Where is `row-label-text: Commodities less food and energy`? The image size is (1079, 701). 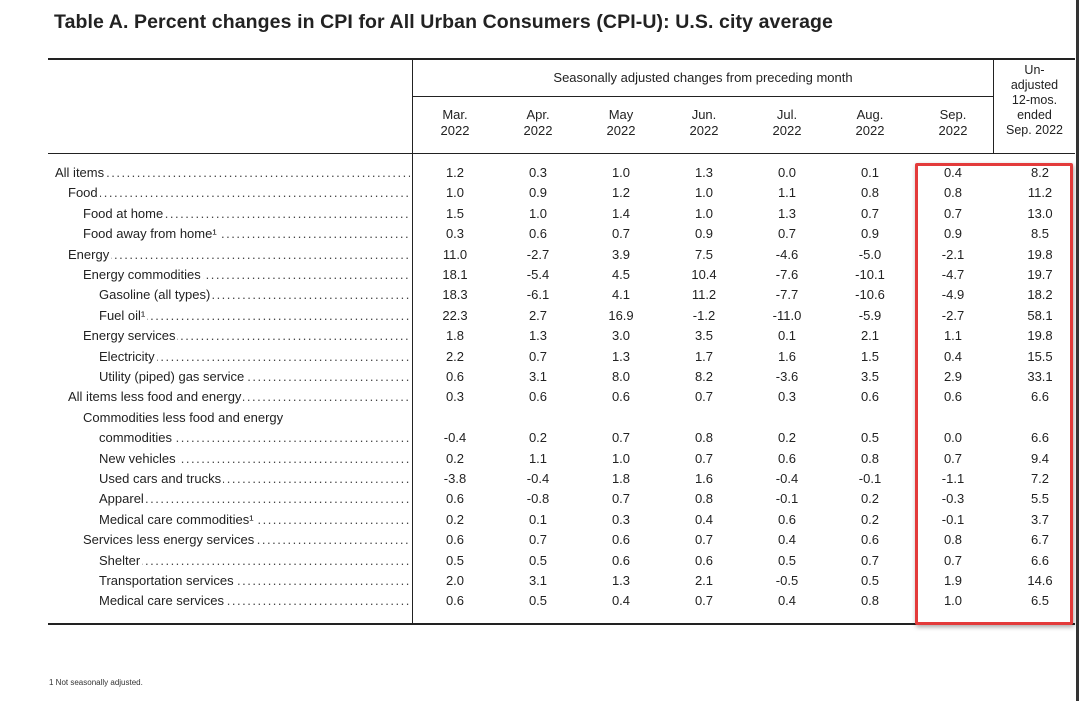 row-label-text: Commodities less food and energy is located at coordinates (184, 417).